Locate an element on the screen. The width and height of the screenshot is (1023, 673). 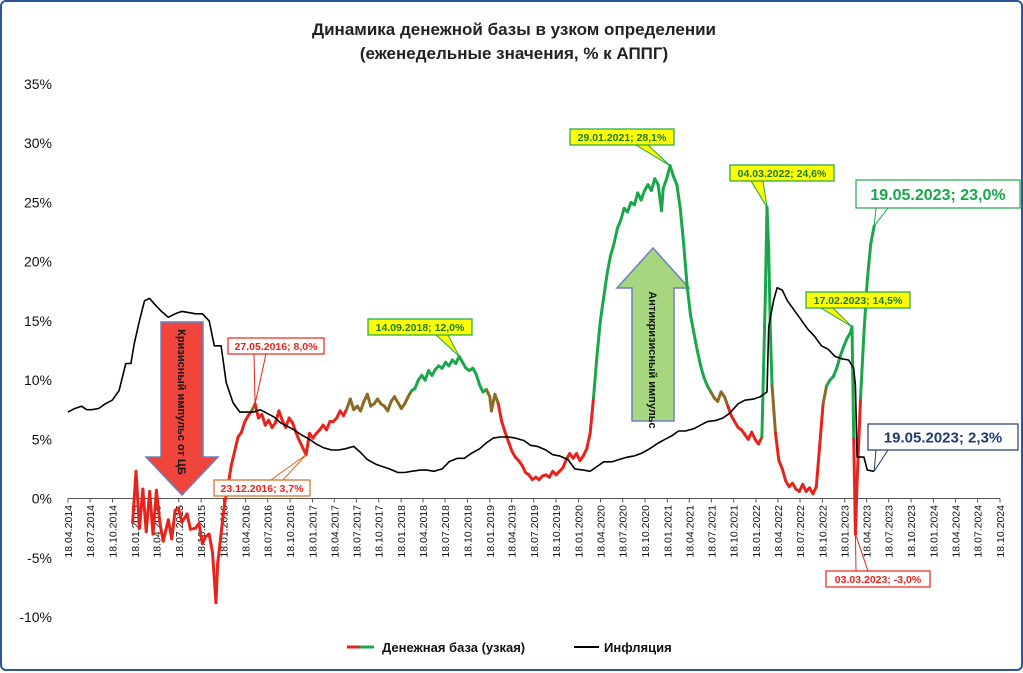
y-tick-label: 20% is located at coordinates (38, 262).